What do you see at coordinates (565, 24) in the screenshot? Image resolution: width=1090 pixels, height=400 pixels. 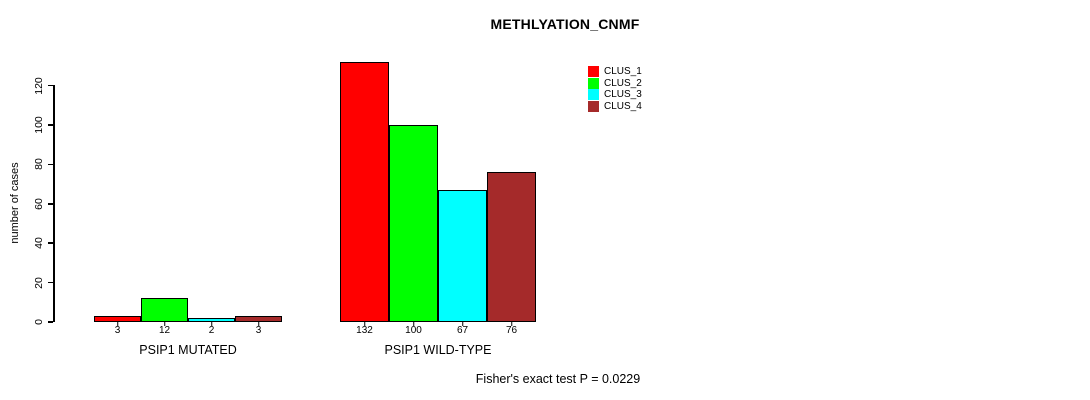 I see `chart-title: METHLYATION_CNMF` at bounding box center [565, 24].